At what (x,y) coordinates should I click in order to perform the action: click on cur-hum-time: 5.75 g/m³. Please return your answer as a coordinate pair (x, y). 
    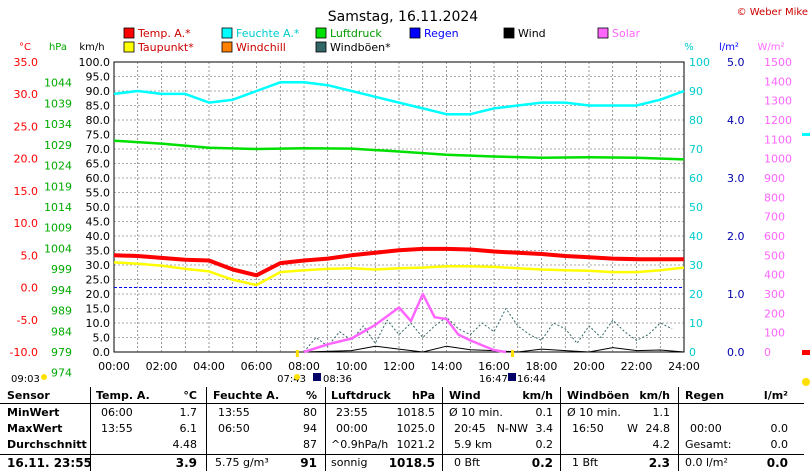
    Looking at the image, I should click on (242, 462).